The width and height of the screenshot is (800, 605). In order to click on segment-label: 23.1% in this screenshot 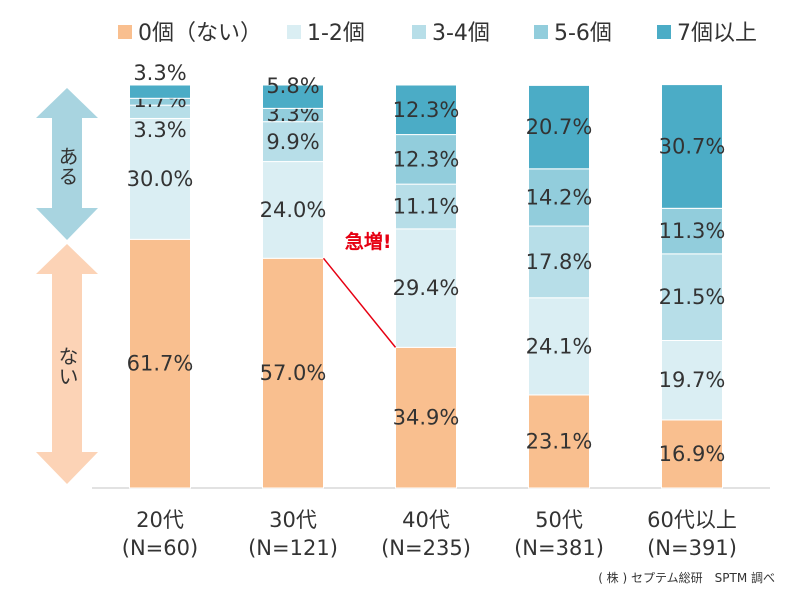, I will do `click(559, 441)`.